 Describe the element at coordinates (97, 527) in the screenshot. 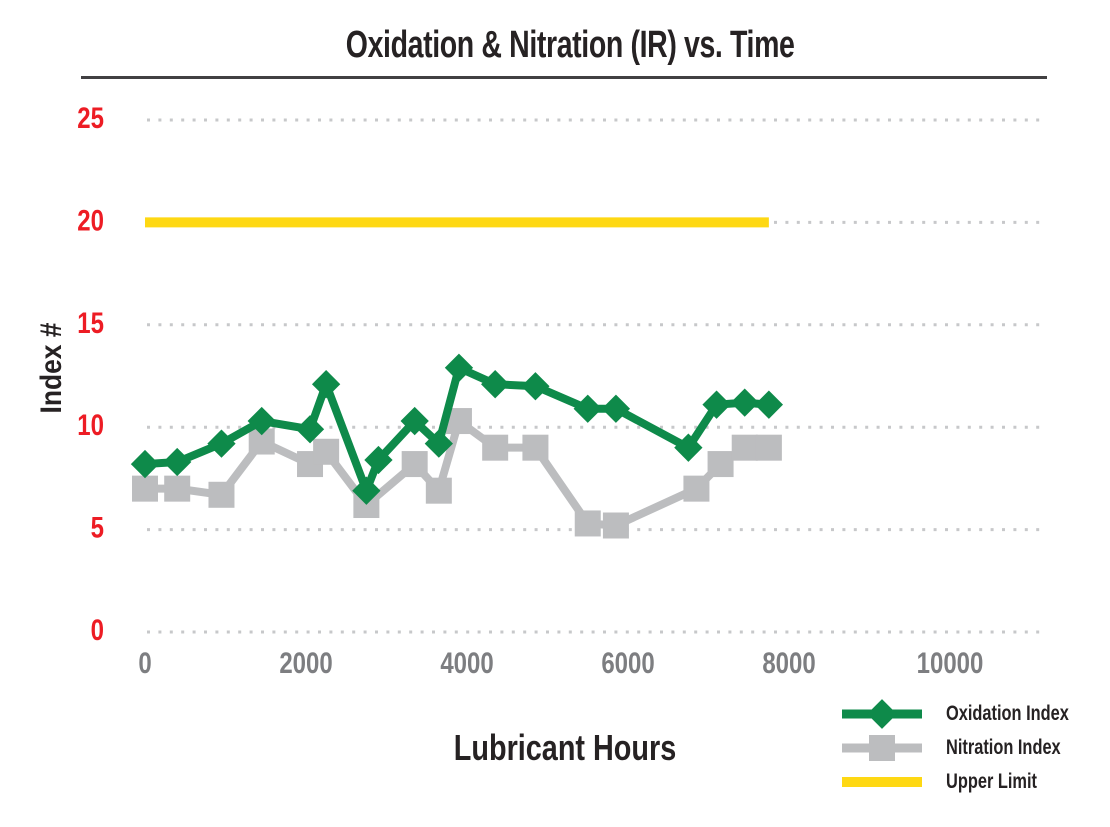

I see `y-tick-label-5: 5` at that location.